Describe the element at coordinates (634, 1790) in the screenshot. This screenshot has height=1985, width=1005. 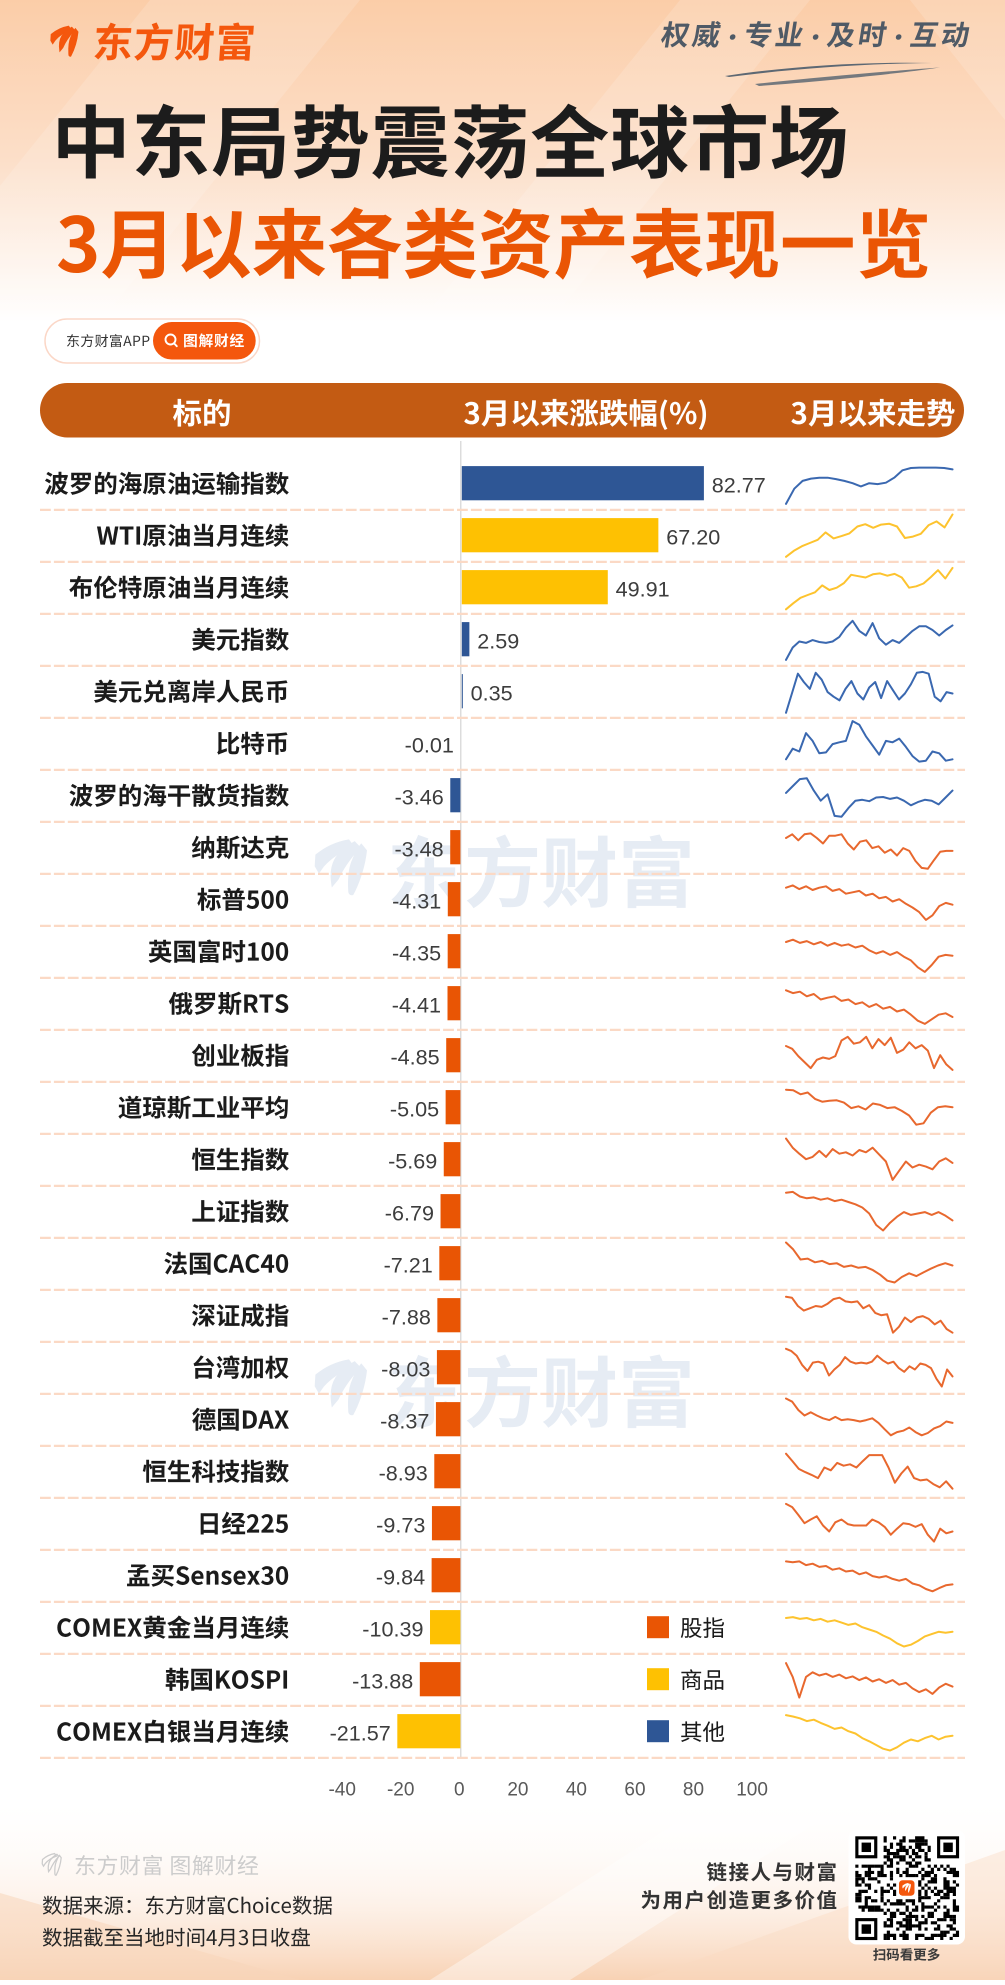
I see `svg-text: 60` at that location.